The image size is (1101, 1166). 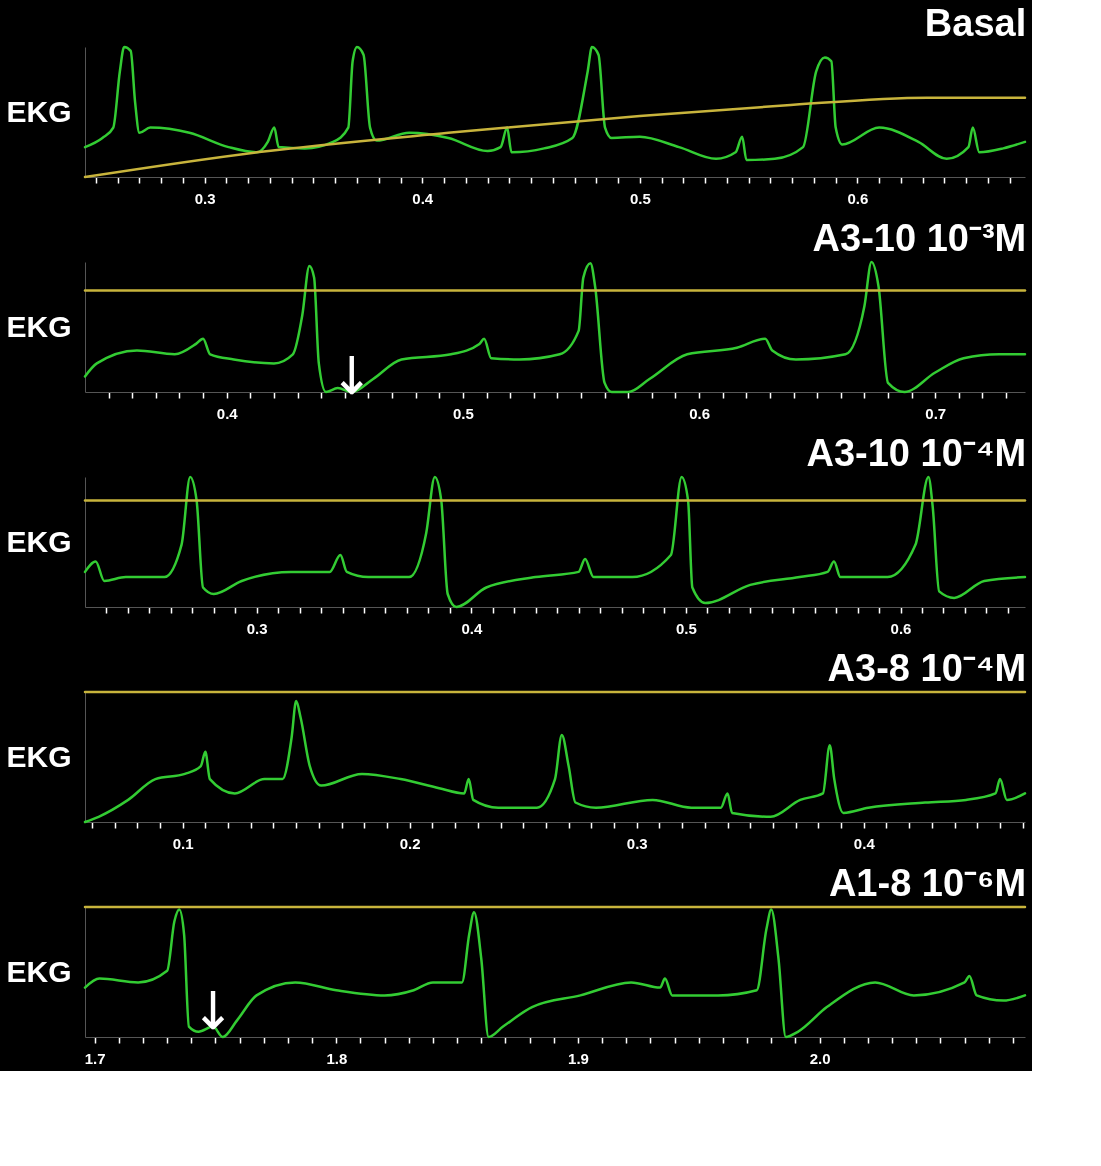 What do you see at coordinates (183, 843) in the screenshot?
I see `x-tick-label: 0.1` at bounding box center [183, 843].